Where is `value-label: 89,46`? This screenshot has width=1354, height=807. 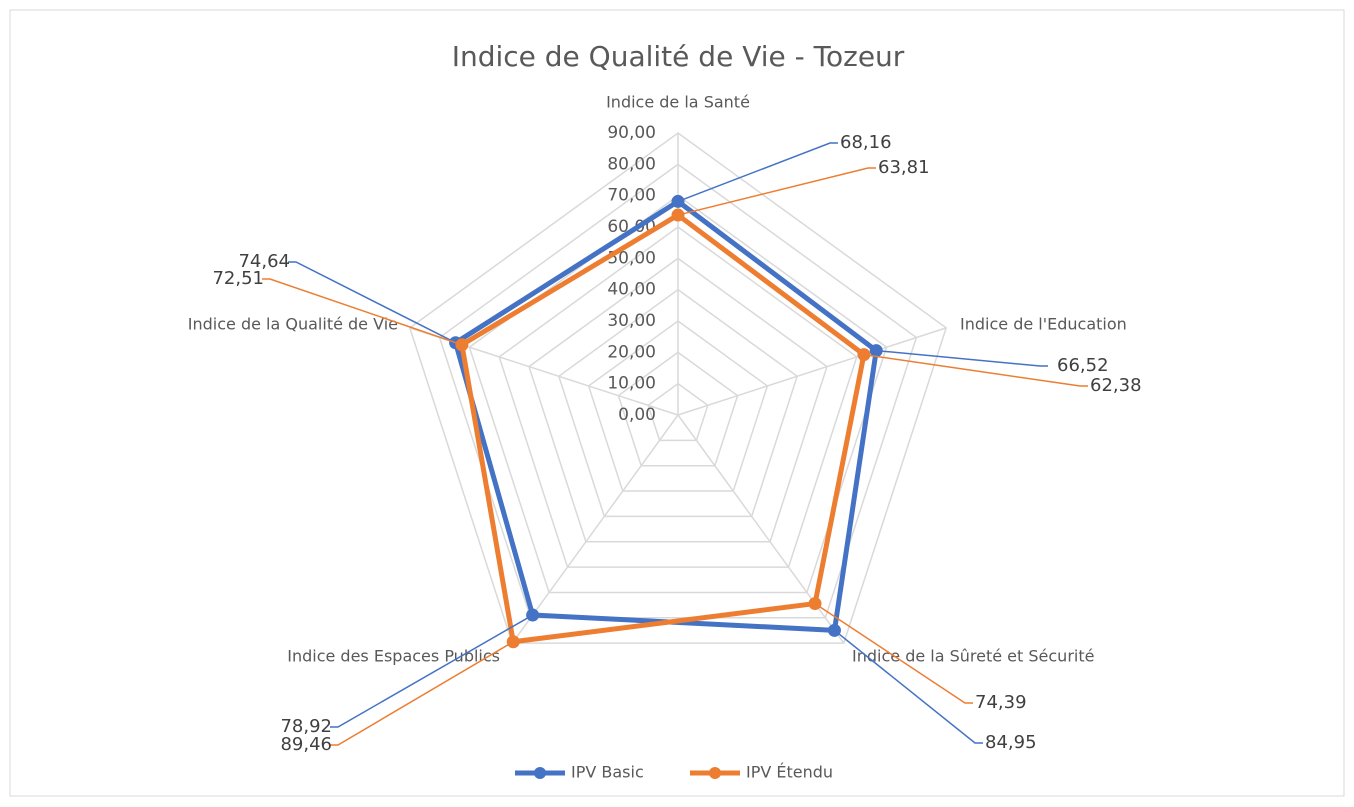 value-label: 89,46 is located at coordinates (306, 744).